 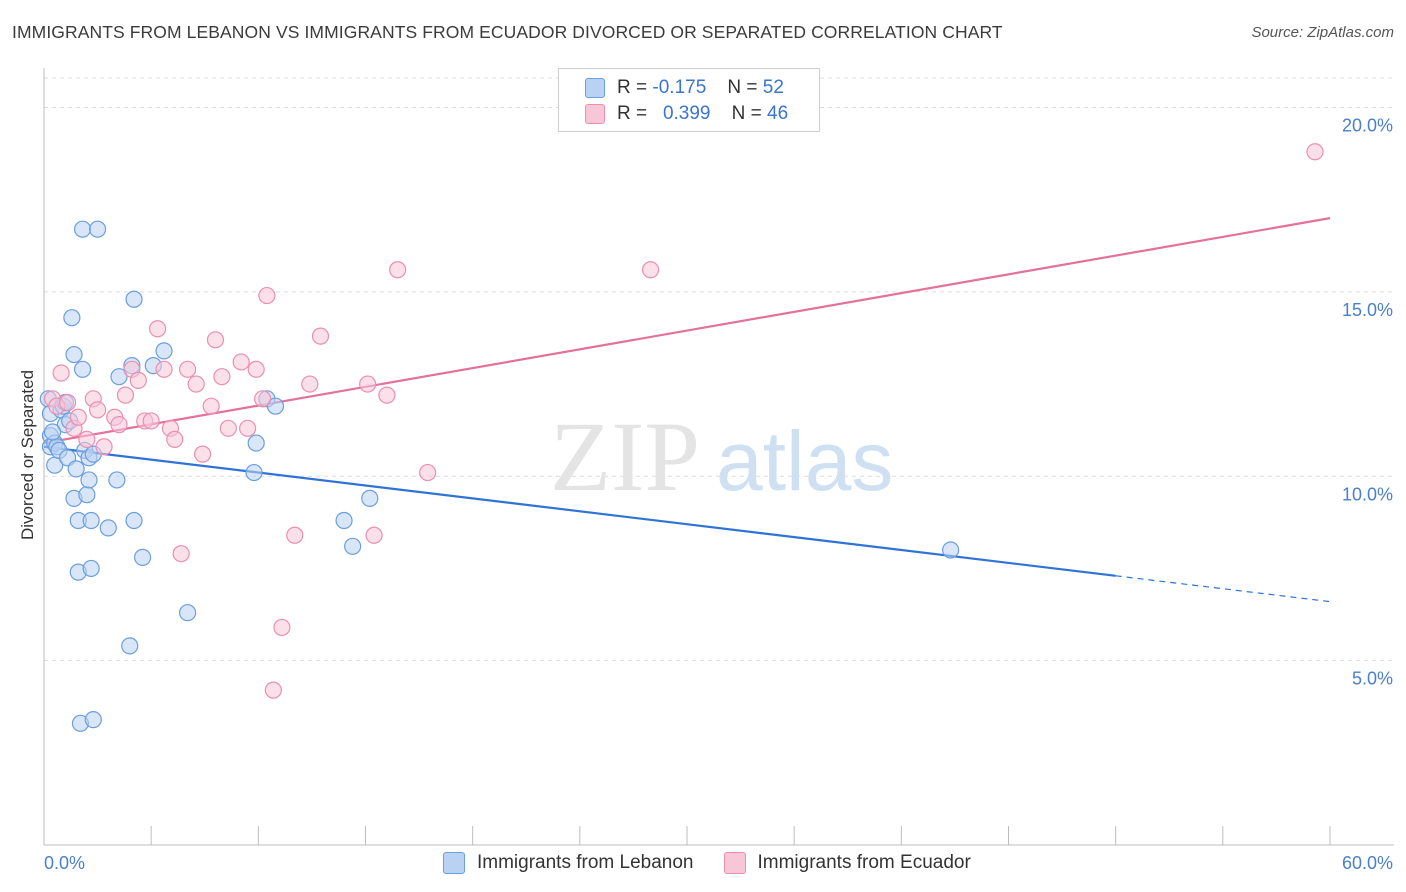 I want to click on r-value: 0.399, so click(x=686, y=113).